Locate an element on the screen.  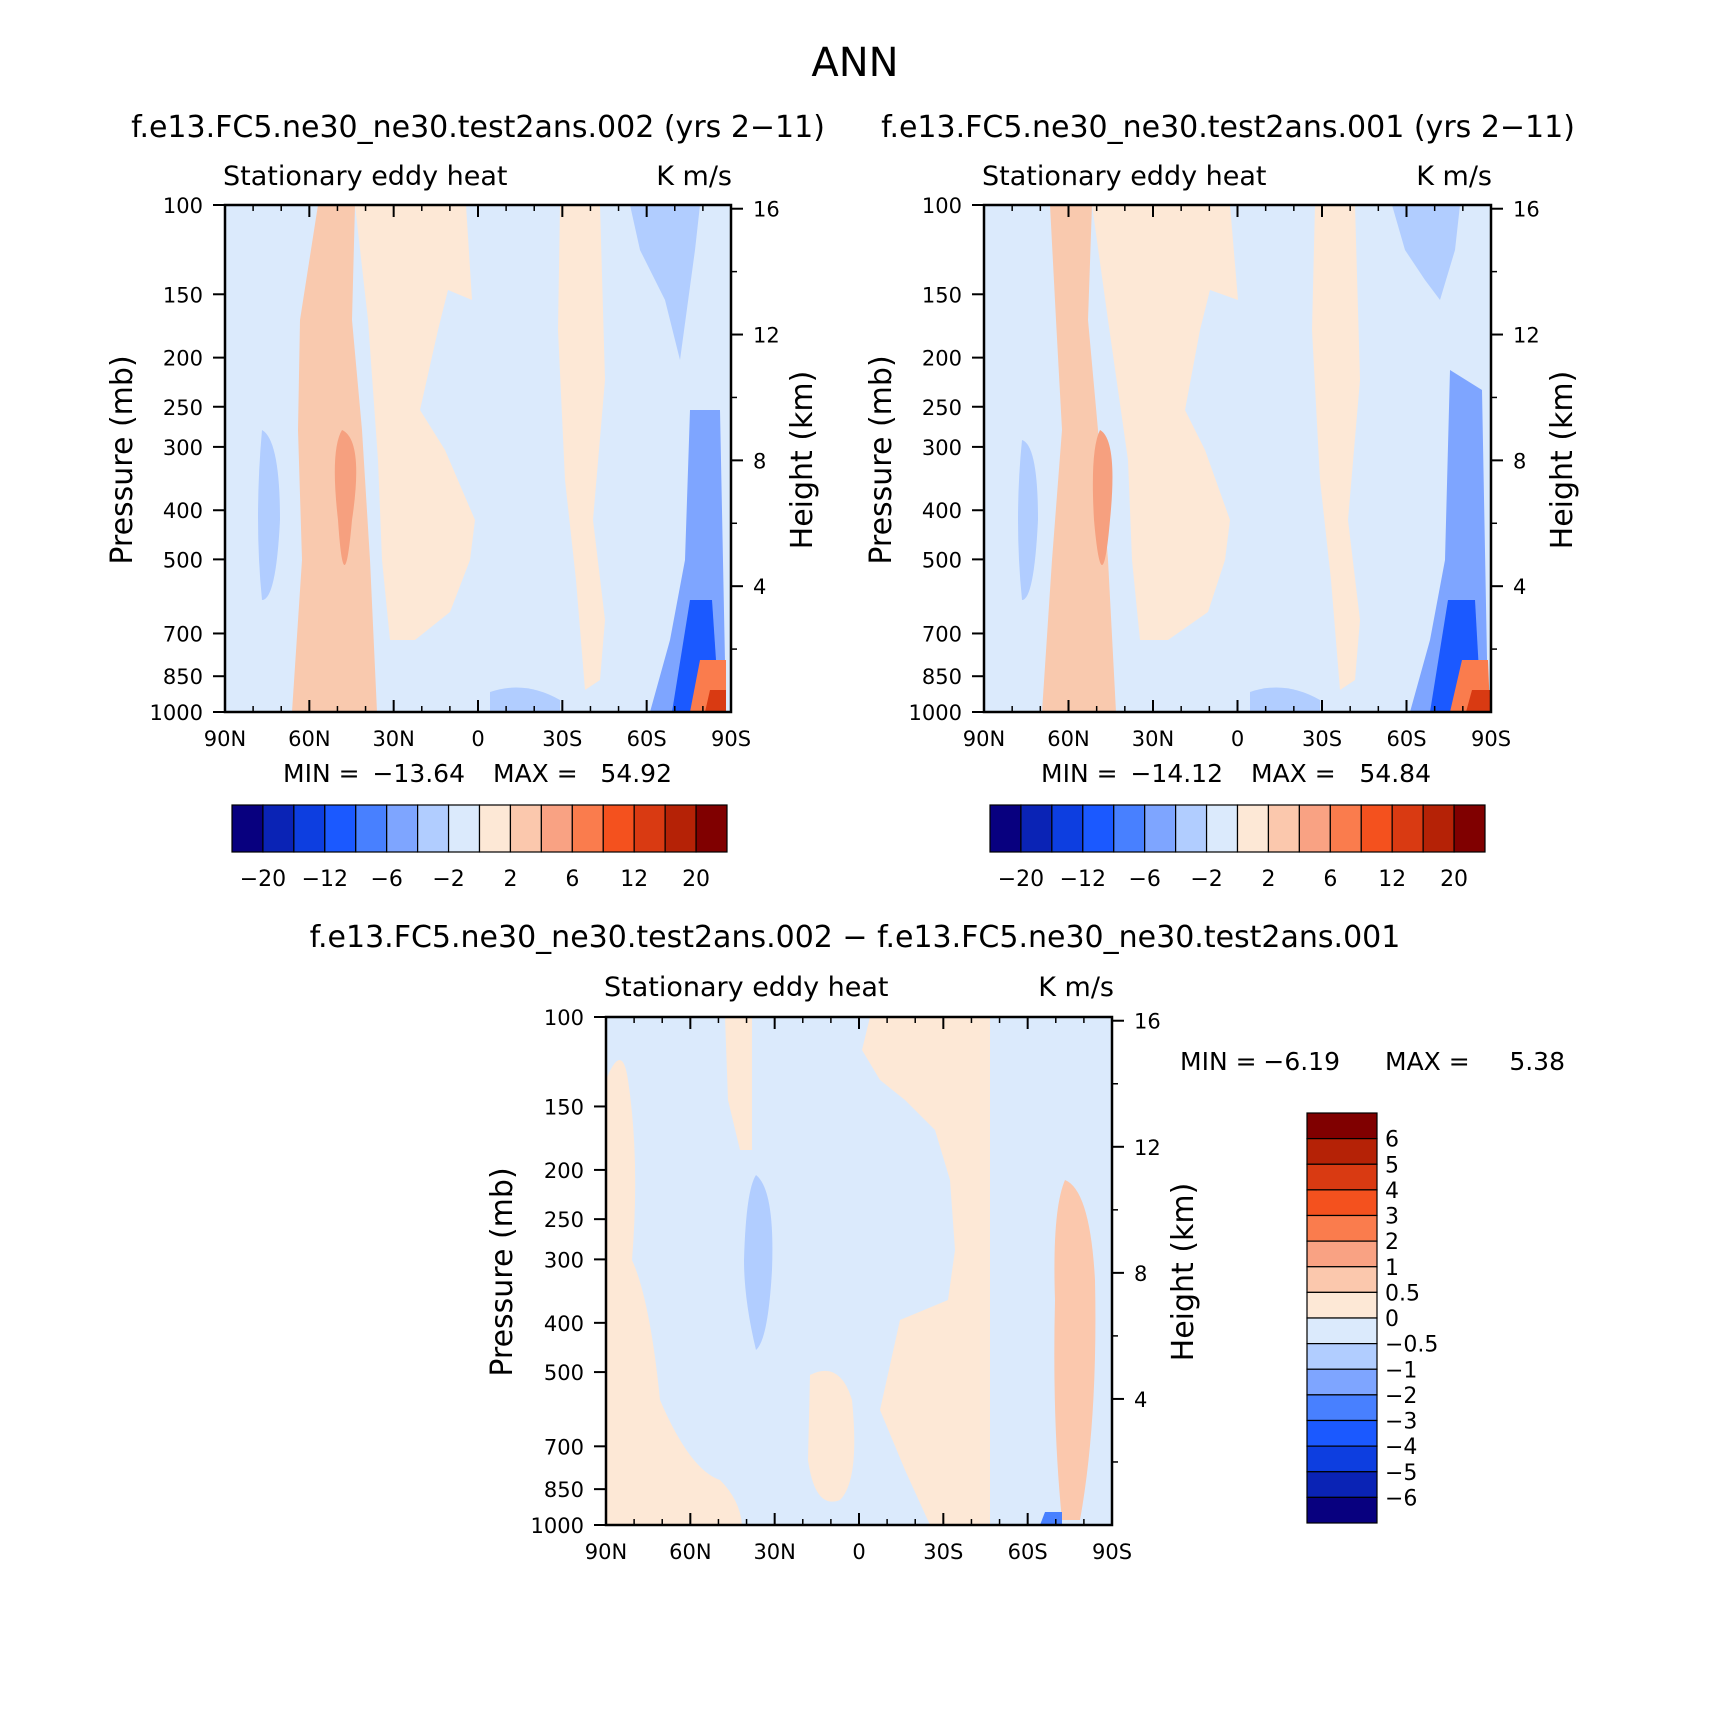
panel-2-min-value: −14.12 is located at coordinates (1176, 773).